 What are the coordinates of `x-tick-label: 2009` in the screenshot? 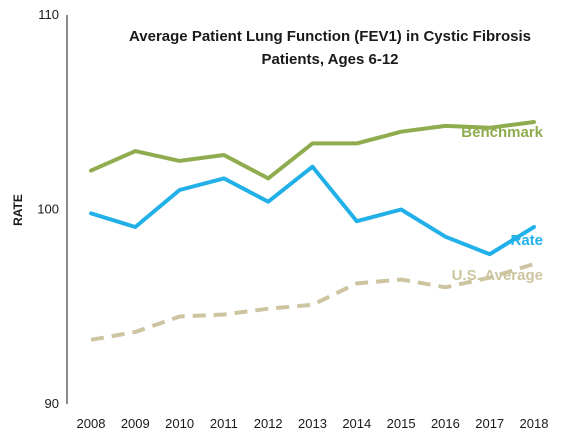 It's located at (135, 423).